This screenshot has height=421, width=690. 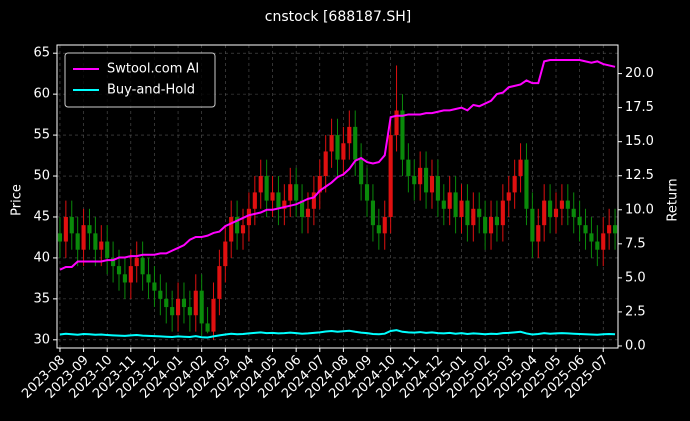 I want to click on y2-tick-label: 17.5, so click(x=639, y=107).